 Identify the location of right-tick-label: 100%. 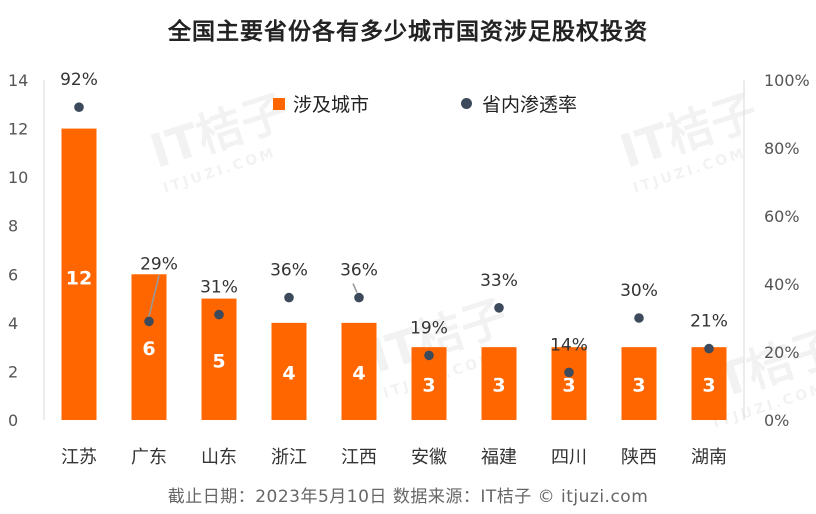
(787, 80).